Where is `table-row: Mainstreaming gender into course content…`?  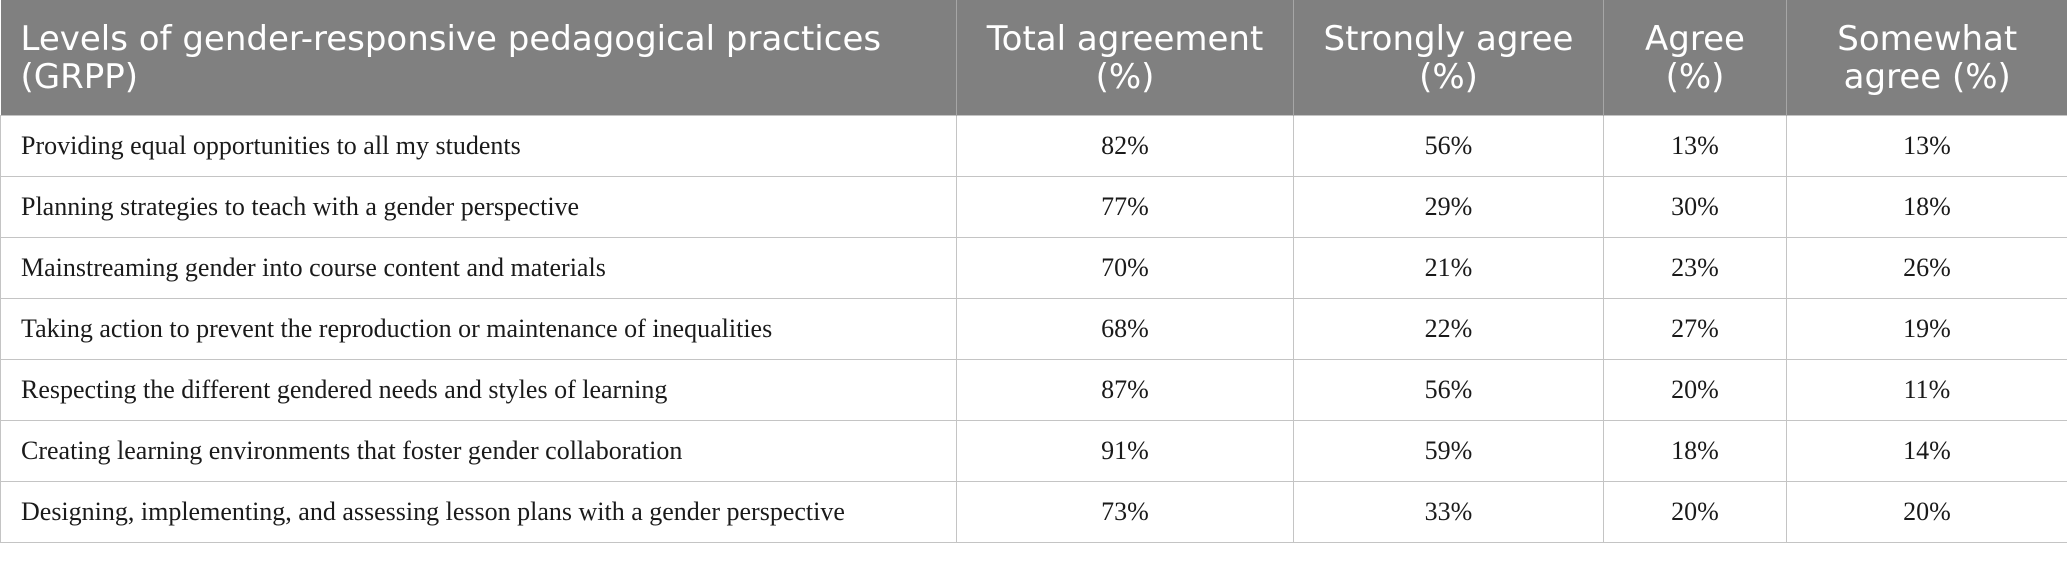
table-row: Mainstreaming gender into course content… is located at coordinates (1033, 267).